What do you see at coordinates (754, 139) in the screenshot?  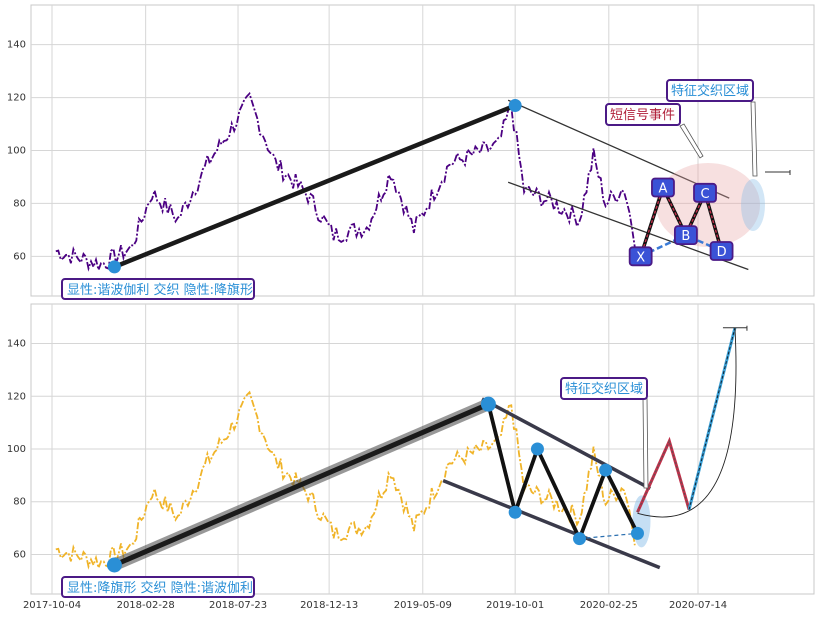 I see `top-region-pointer` at bounding box center [754, 139].